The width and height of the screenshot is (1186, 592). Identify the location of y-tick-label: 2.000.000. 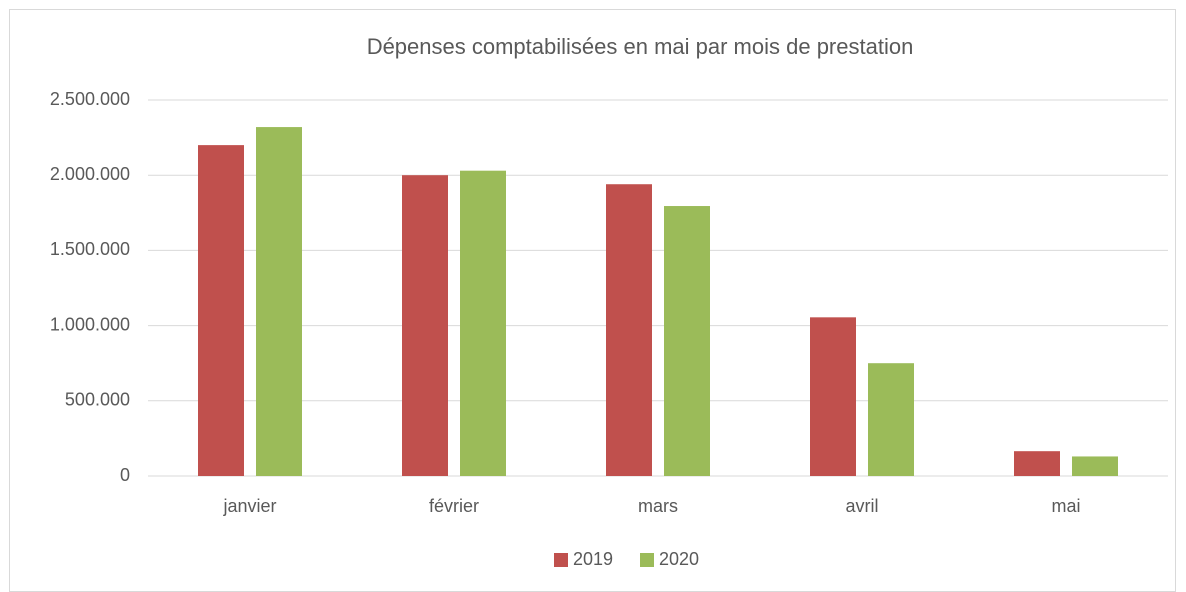
(90, 174).